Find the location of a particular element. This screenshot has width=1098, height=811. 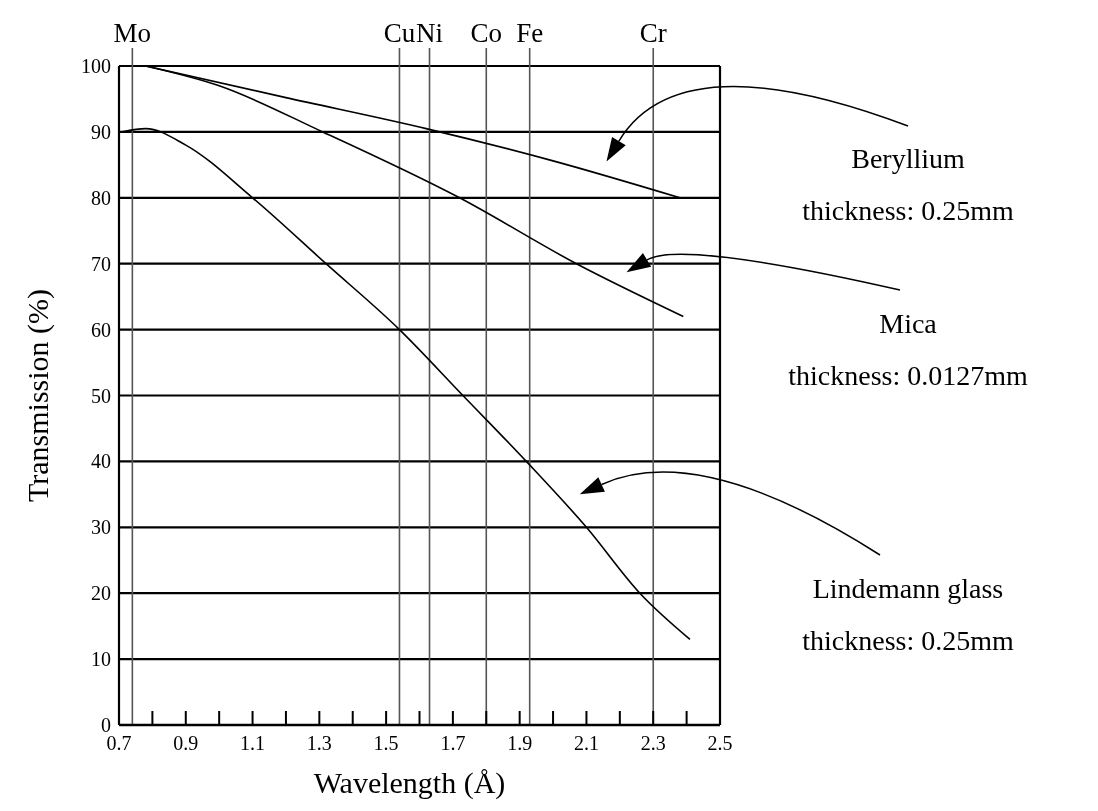

x-axis-title: Wavelength (Å) is located at coordinates (409, 783).